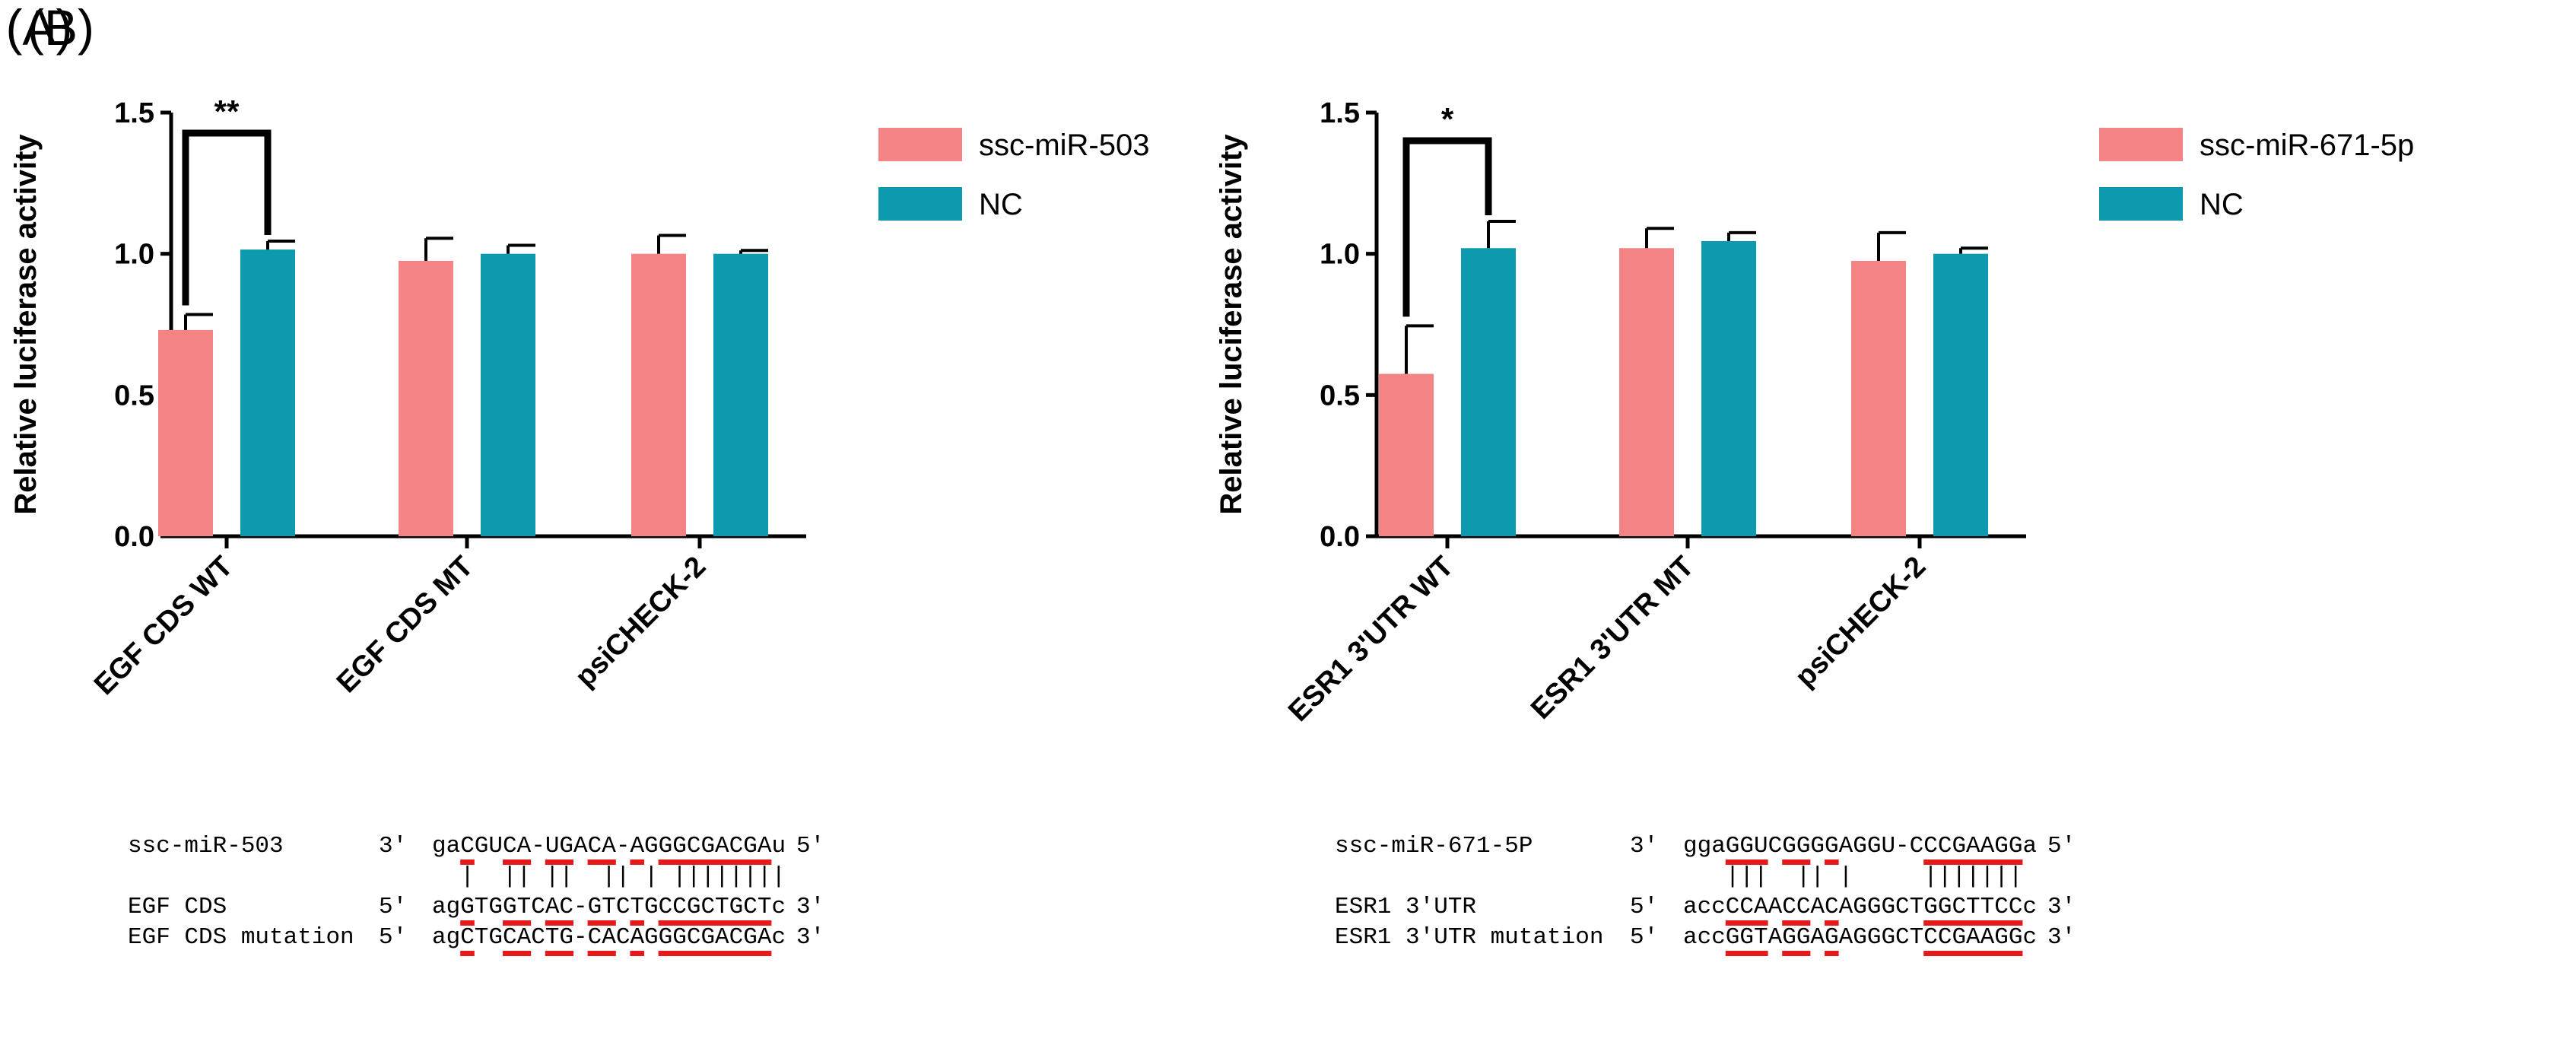  What do you see at coordinates (1860, 937) in the screenshot?
I see `alignment-sequence: accGGTAGGAGAGGGCTCCGAAGGc` at bounding box center [1860, 937].